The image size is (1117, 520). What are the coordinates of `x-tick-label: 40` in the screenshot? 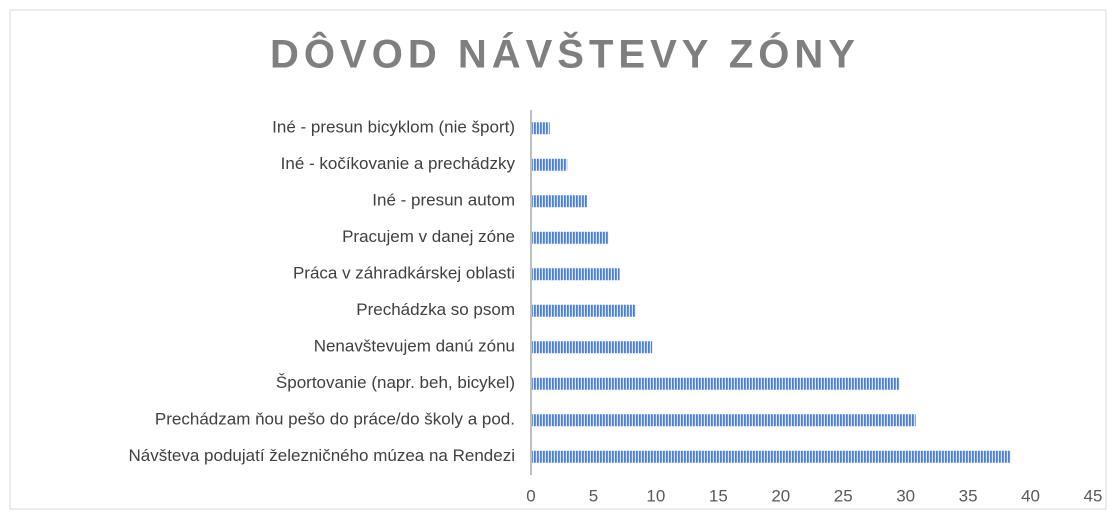 It's located at (1030, 495).